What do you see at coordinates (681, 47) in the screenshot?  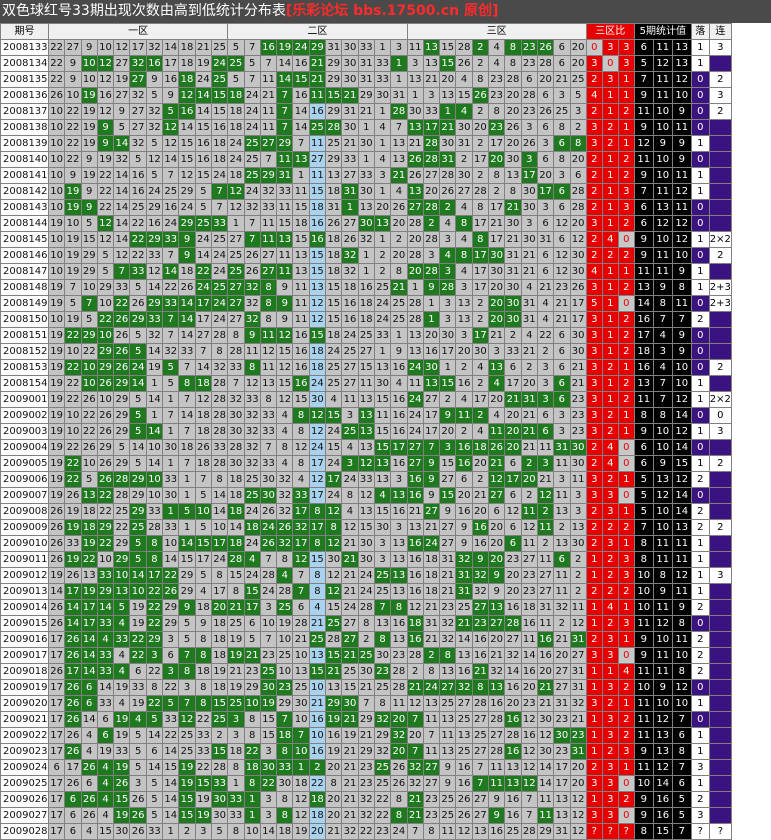 I see `stat-cell: 13` at bounding box center [681, 47].